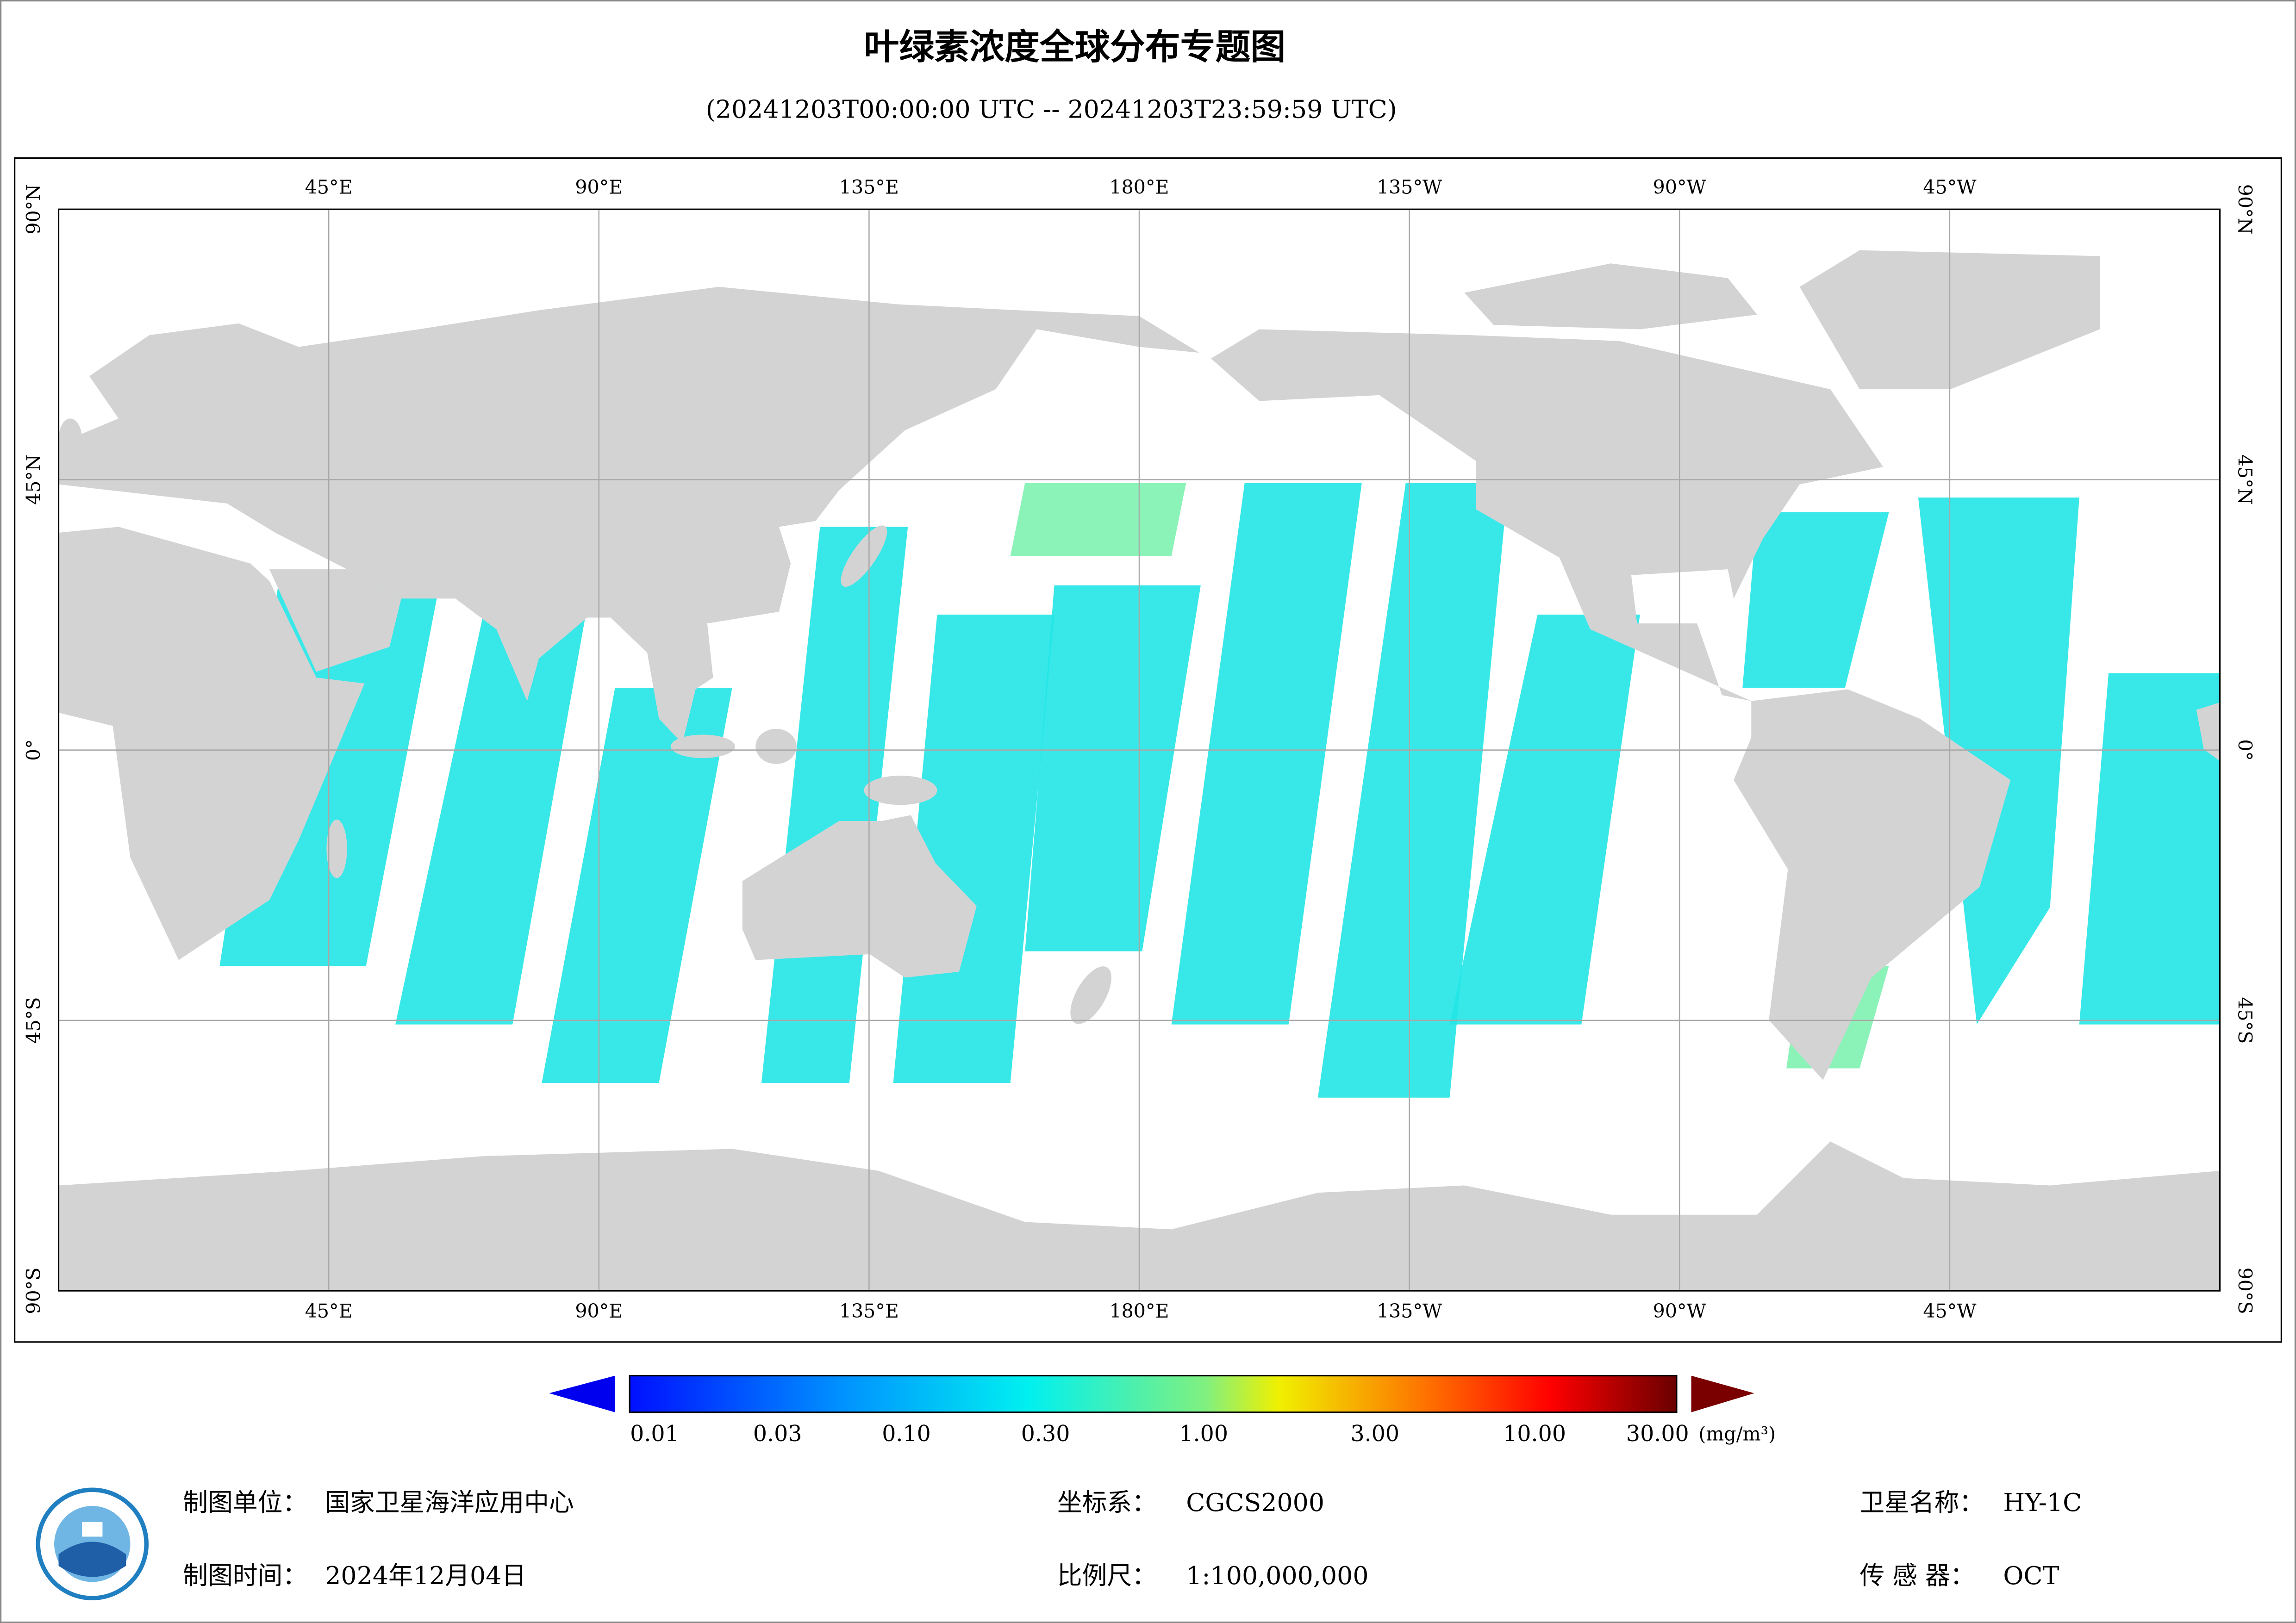 The width and height of the screenshot is (2296, 1623). What do you see at coordinates (1374, 1434) in the screenshot?
I see `colorbar-label: 3.00` at bounding box center [1374, 1434].